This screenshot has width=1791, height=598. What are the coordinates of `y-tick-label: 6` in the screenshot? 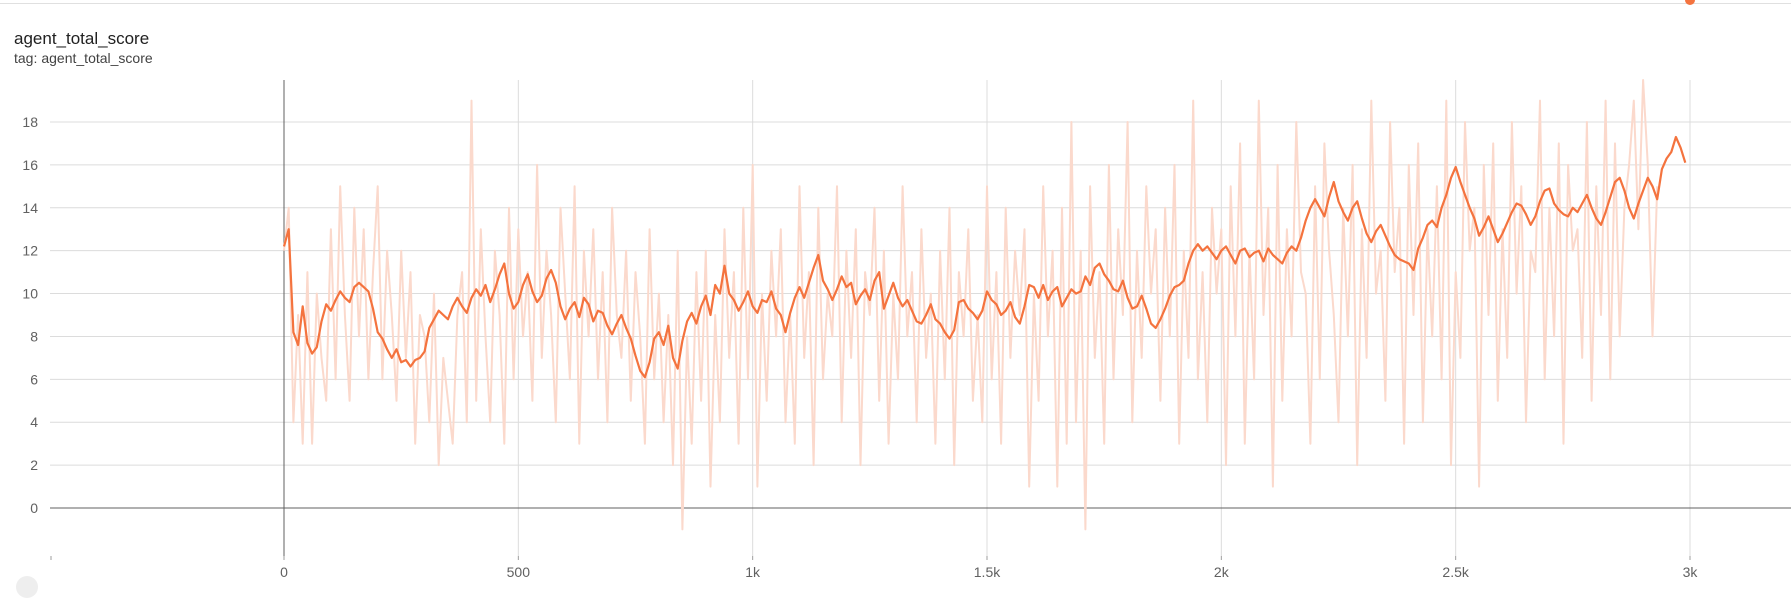 It's located at (34, 379).